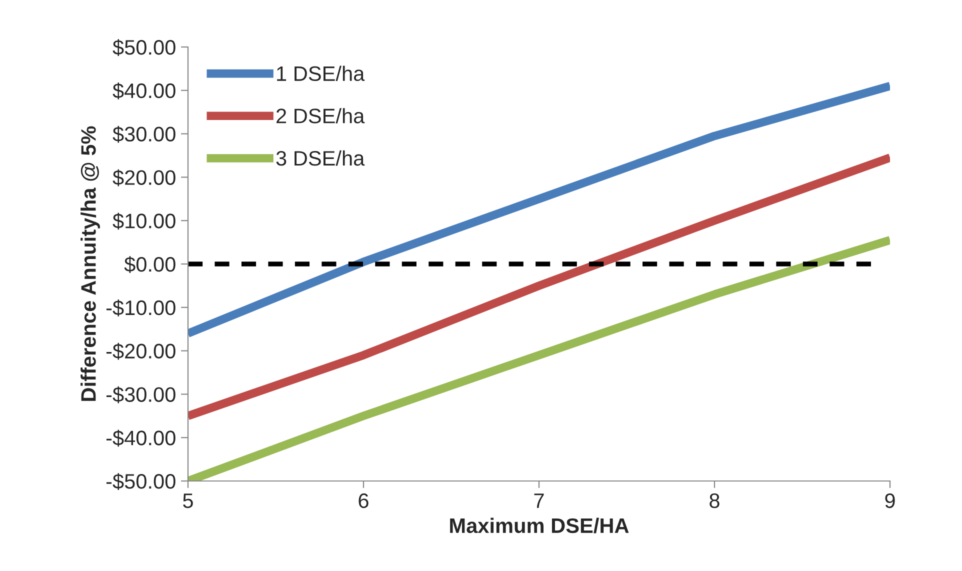  Describe the element at coordinates (363, 500) in the screenshot. I see `x-tick-label: 6` at that location.